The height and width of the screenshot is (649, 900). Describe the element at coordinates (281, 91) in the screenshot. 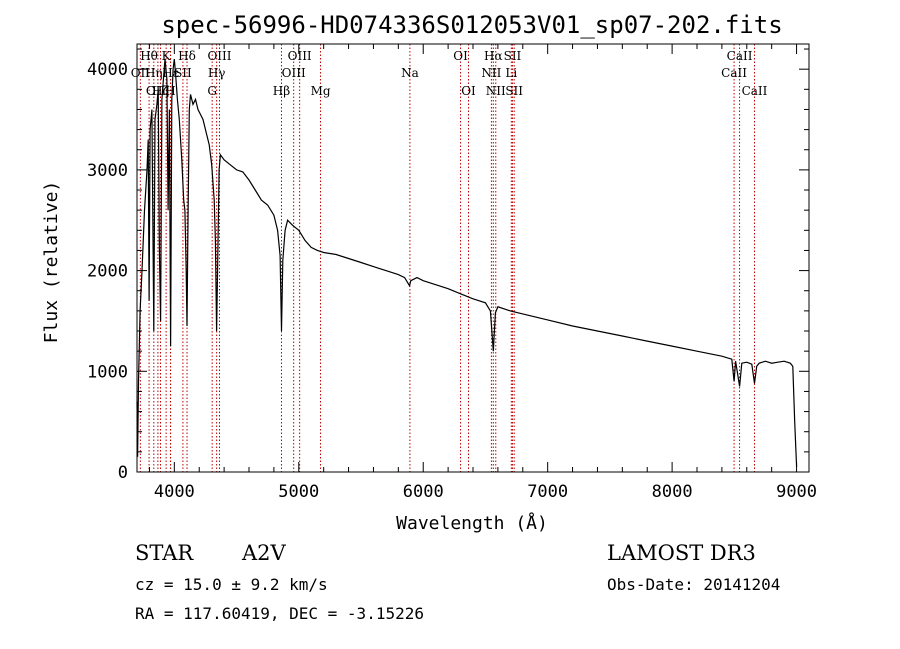

I see `marker-label-23: Hβ` at that location.